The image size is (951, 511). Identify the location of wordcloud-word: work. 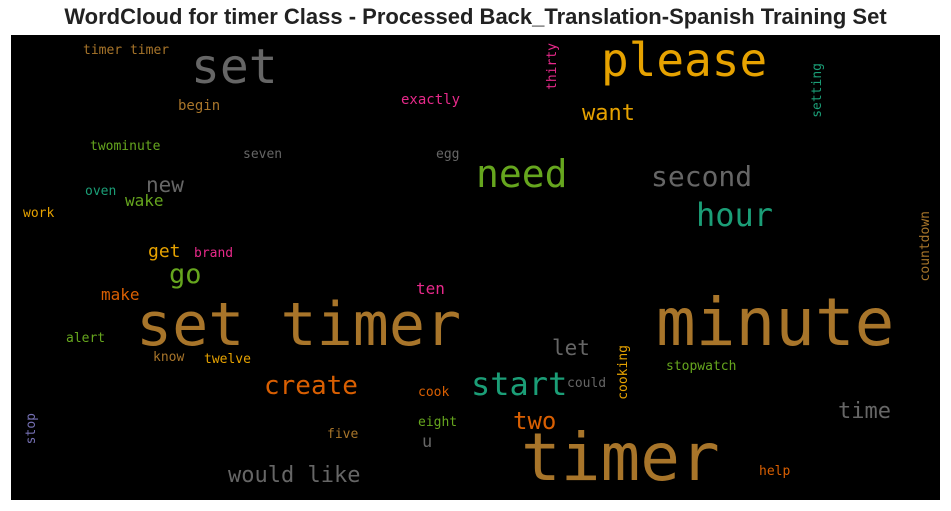
(39, 213).